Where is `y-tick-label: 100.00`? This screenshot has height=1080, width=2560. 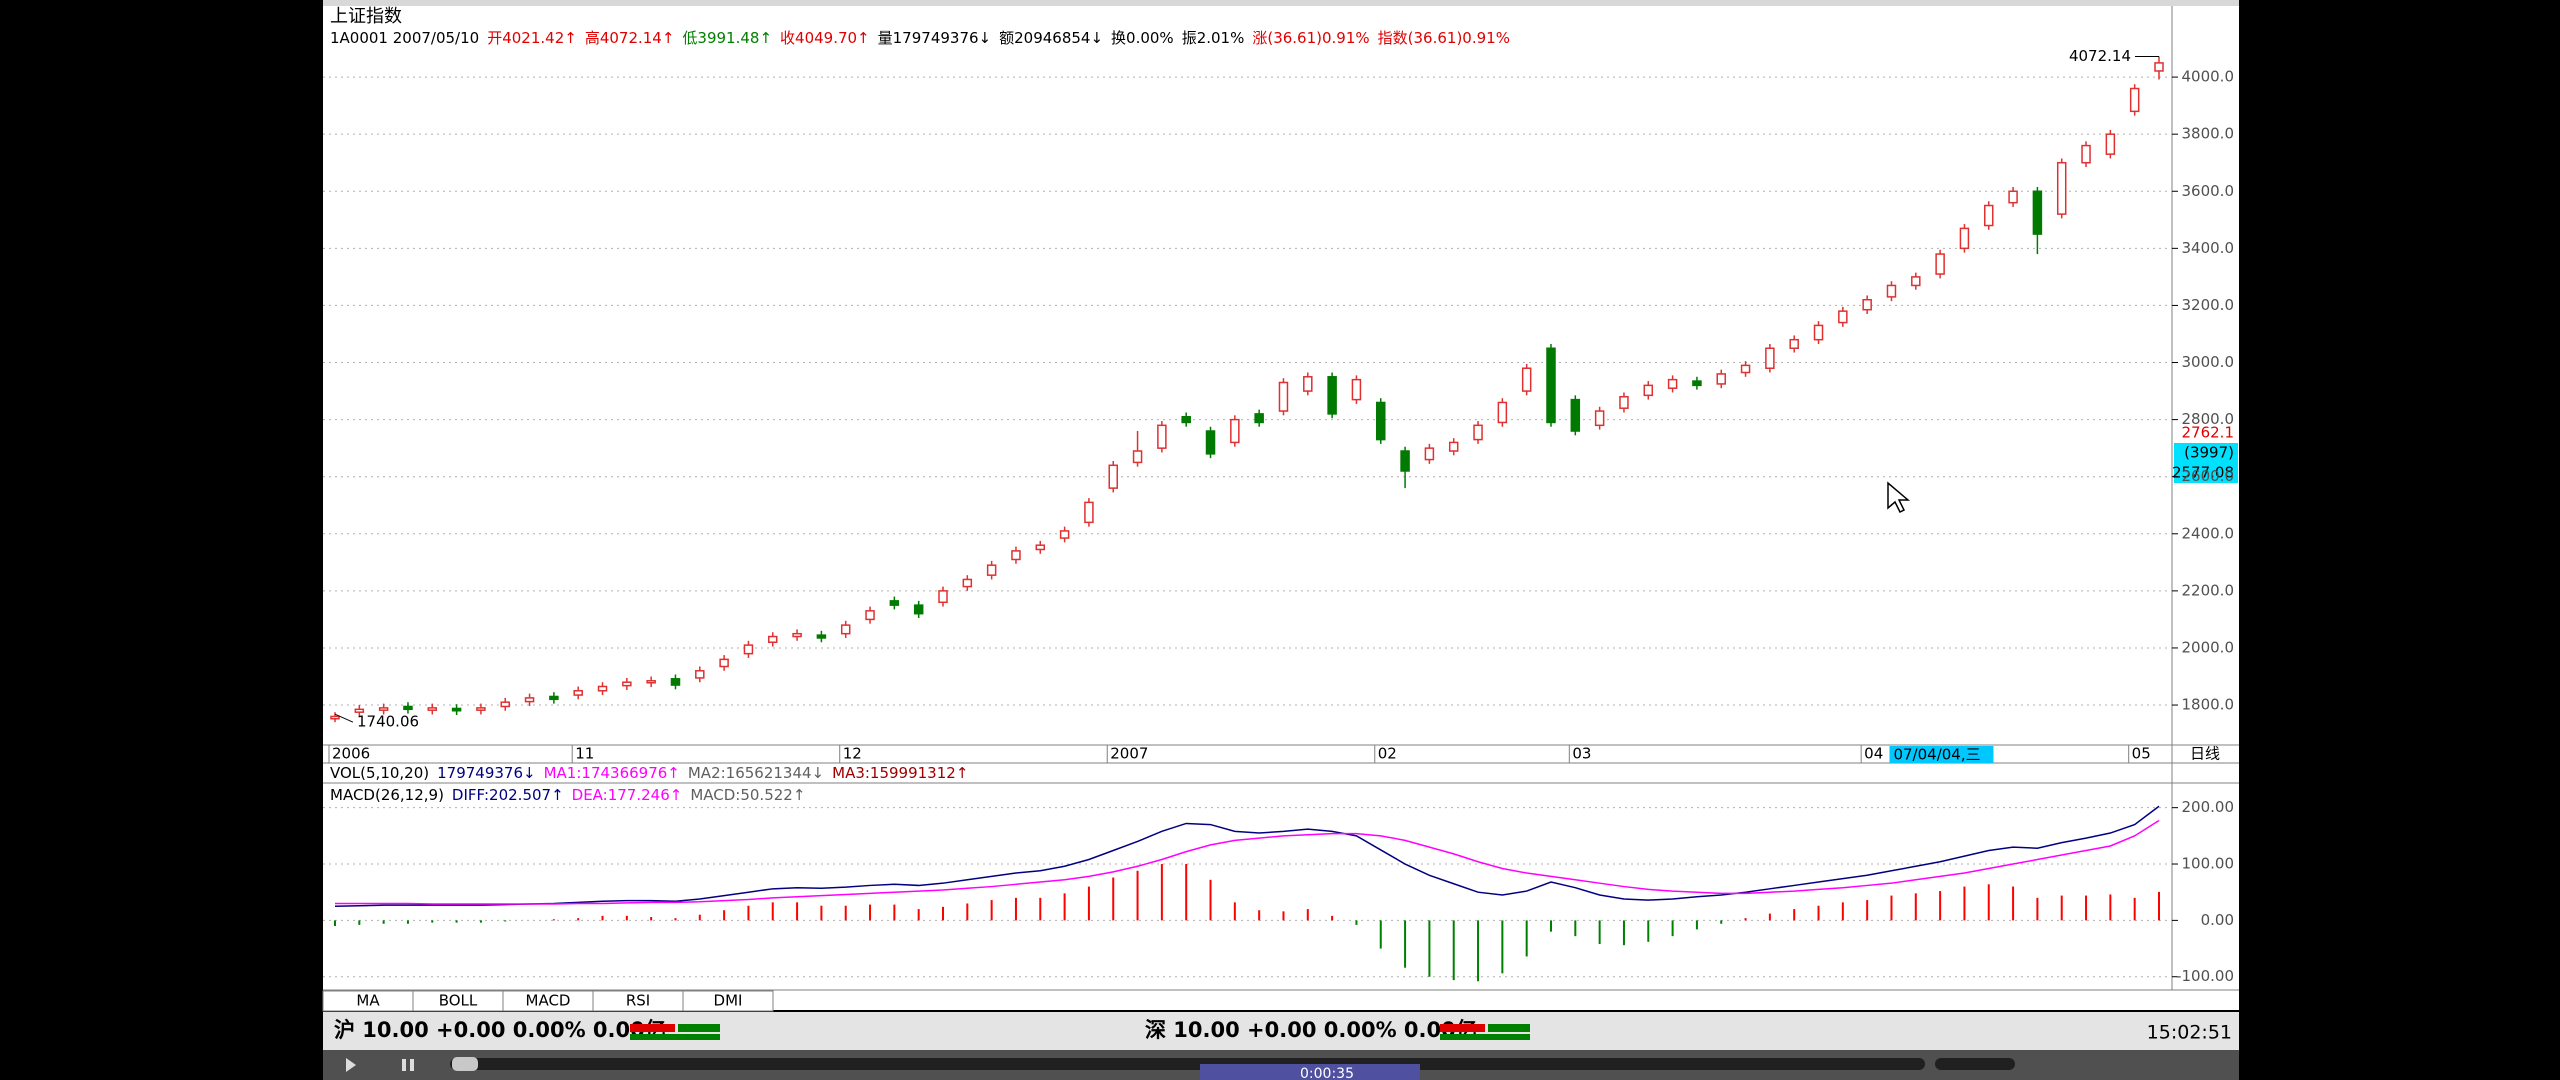
y-tick-label: 100.00 is located at coordinates (2208, 864).